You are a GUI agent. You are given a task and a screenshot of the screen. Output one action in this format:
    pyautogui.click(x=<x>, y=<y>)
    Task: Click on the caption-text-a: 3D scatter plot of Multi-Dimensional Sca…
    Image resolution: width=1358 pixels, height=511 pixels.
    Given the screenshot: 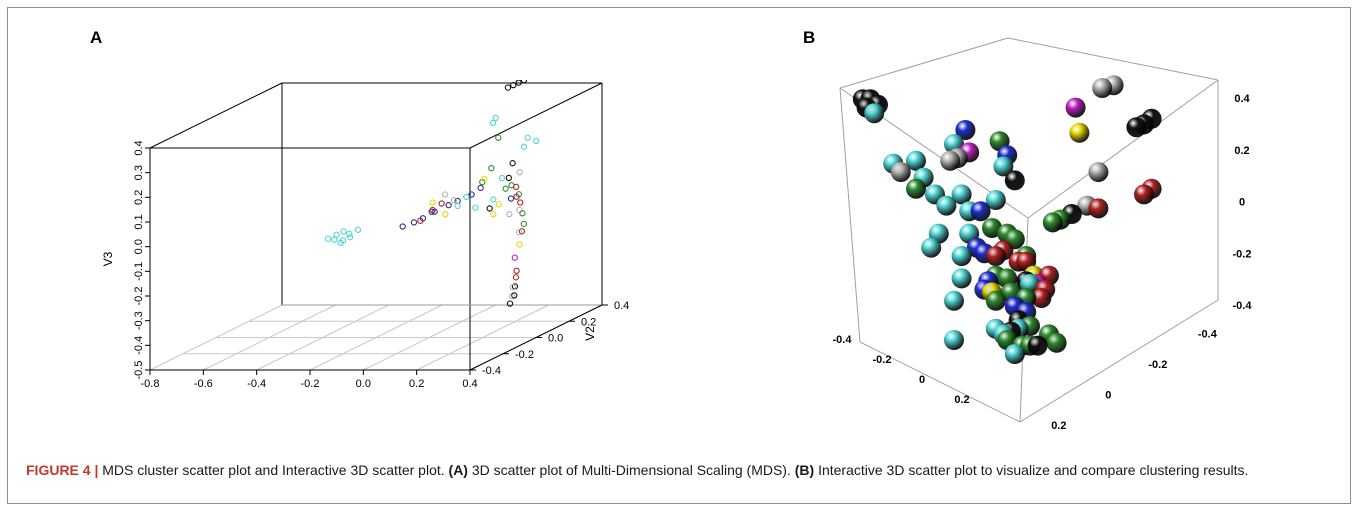 What is the action you would take?
    pyautogui.click(x=631, y=470)
    